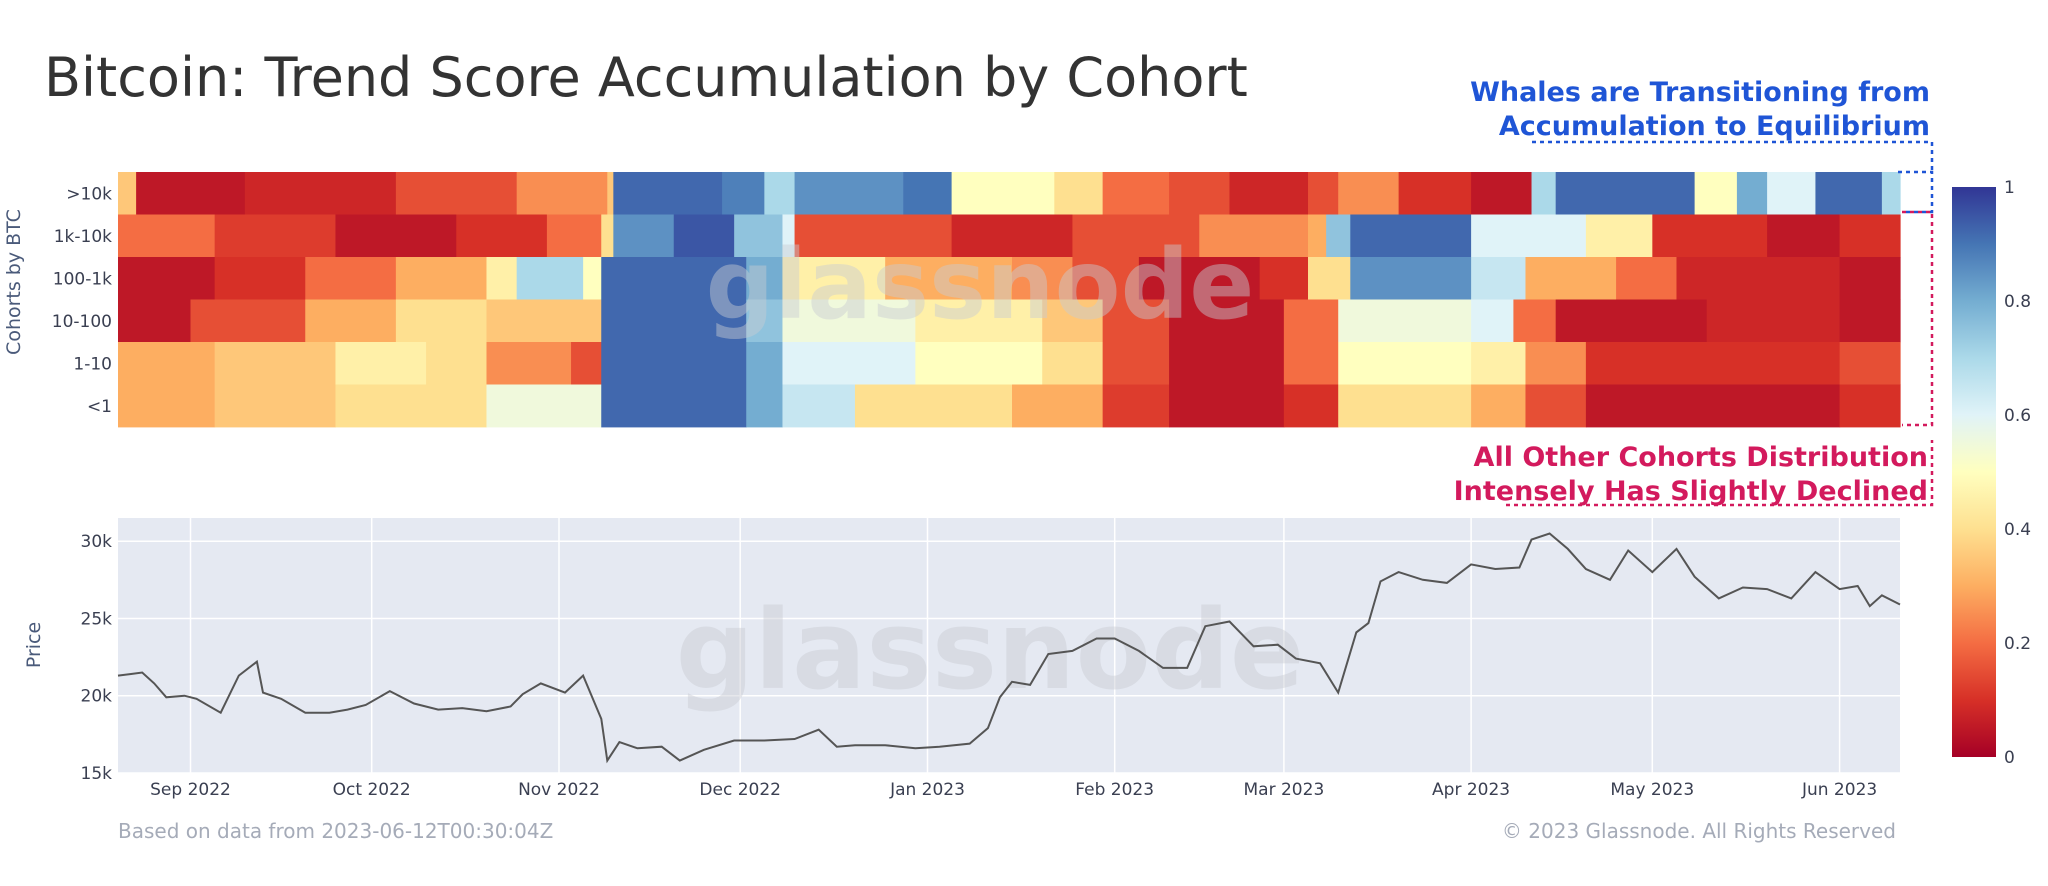 The height and width of the screenshot is (886, 2048). Describe the element at coordinates (372, 790) in the screenshot. I see `price-x-tick-label: Oct 2022` at that location.